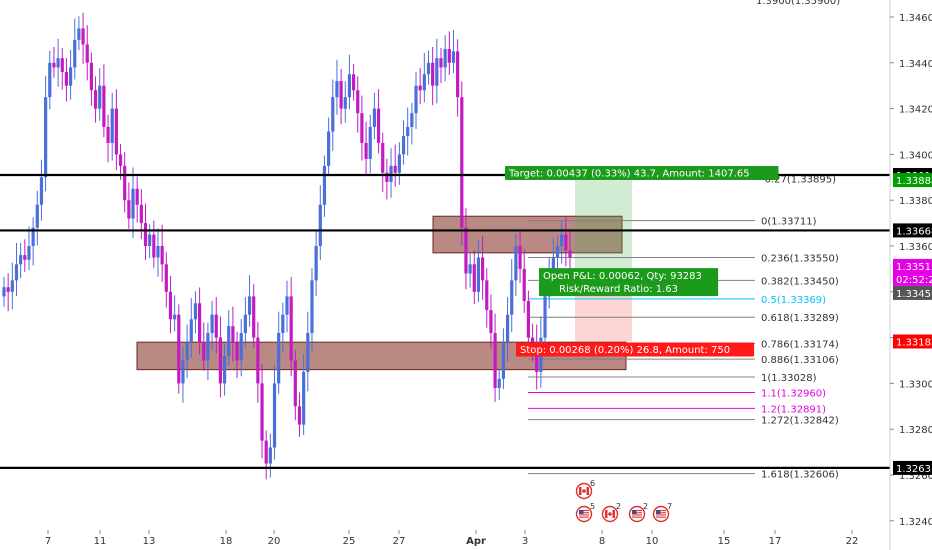  I want to click on price-badge-text: 1.33513, so click(914, 267).